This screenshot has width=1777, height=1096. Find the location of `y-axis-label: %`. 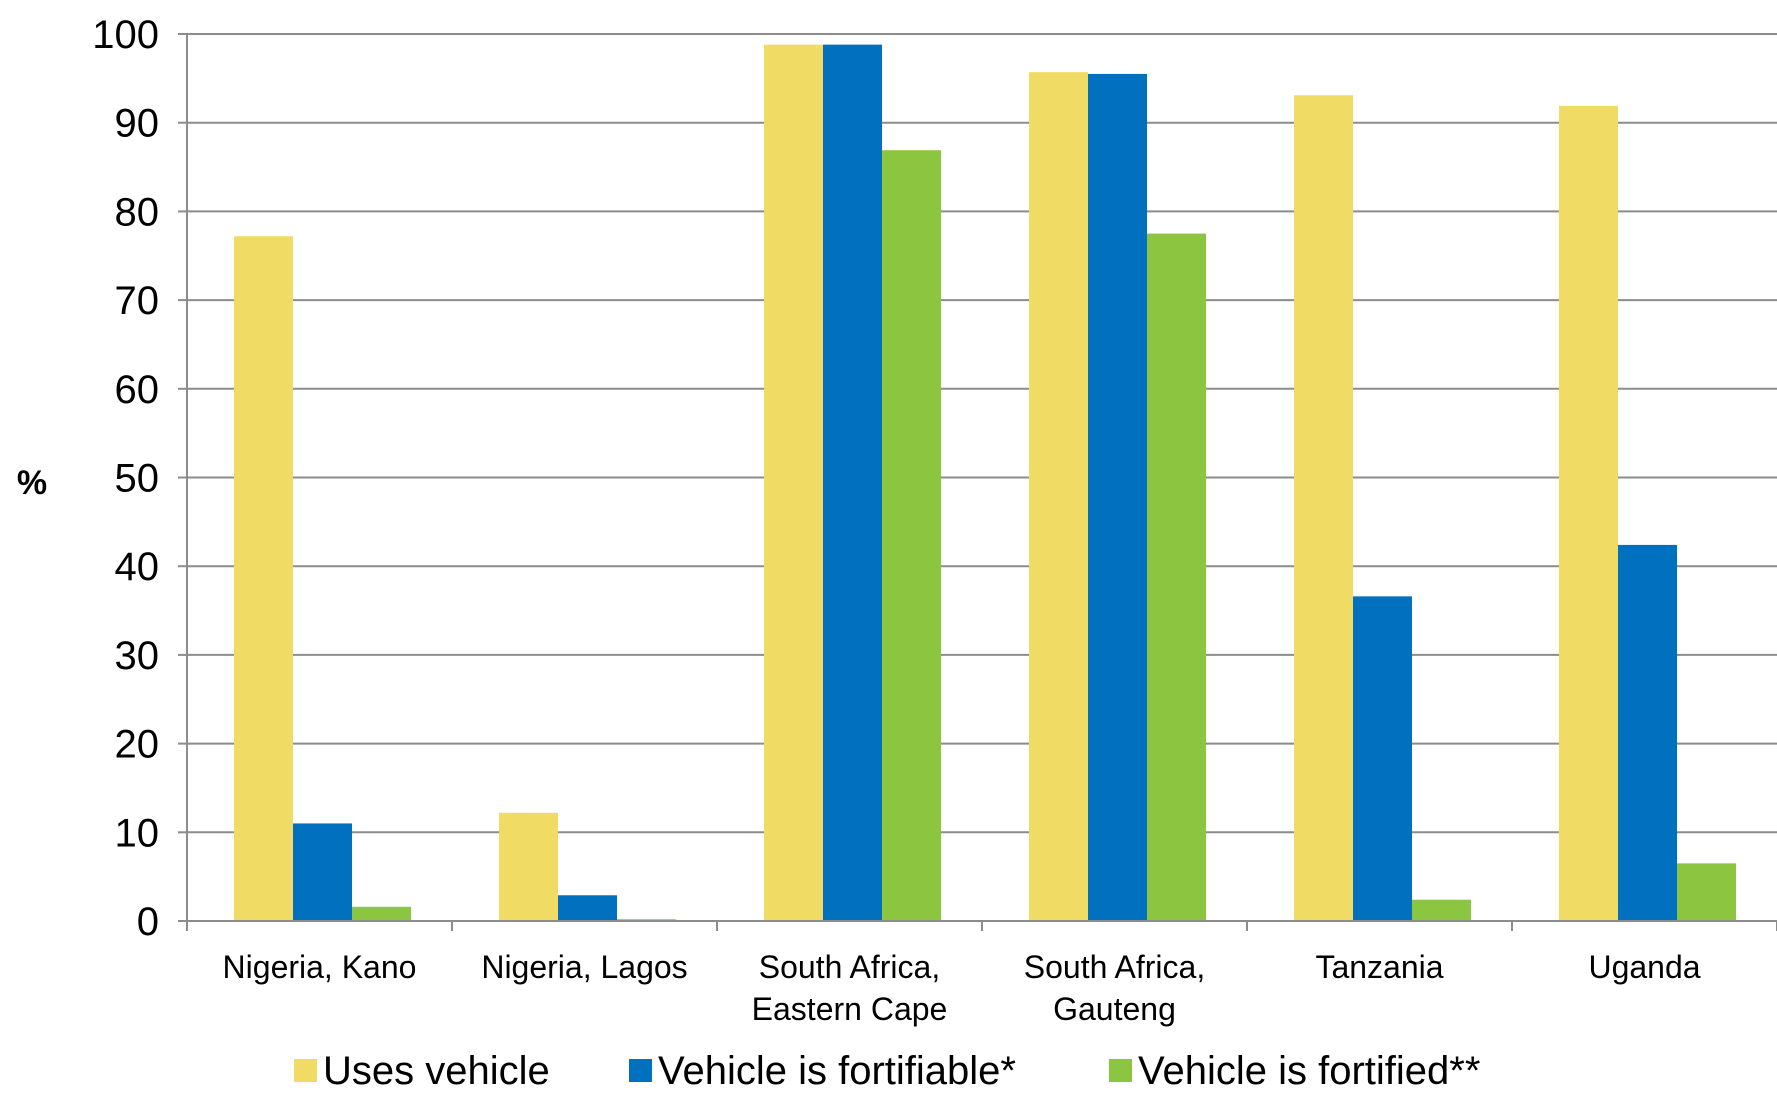

y-axis-label: % is located at coordinates (32, 483).